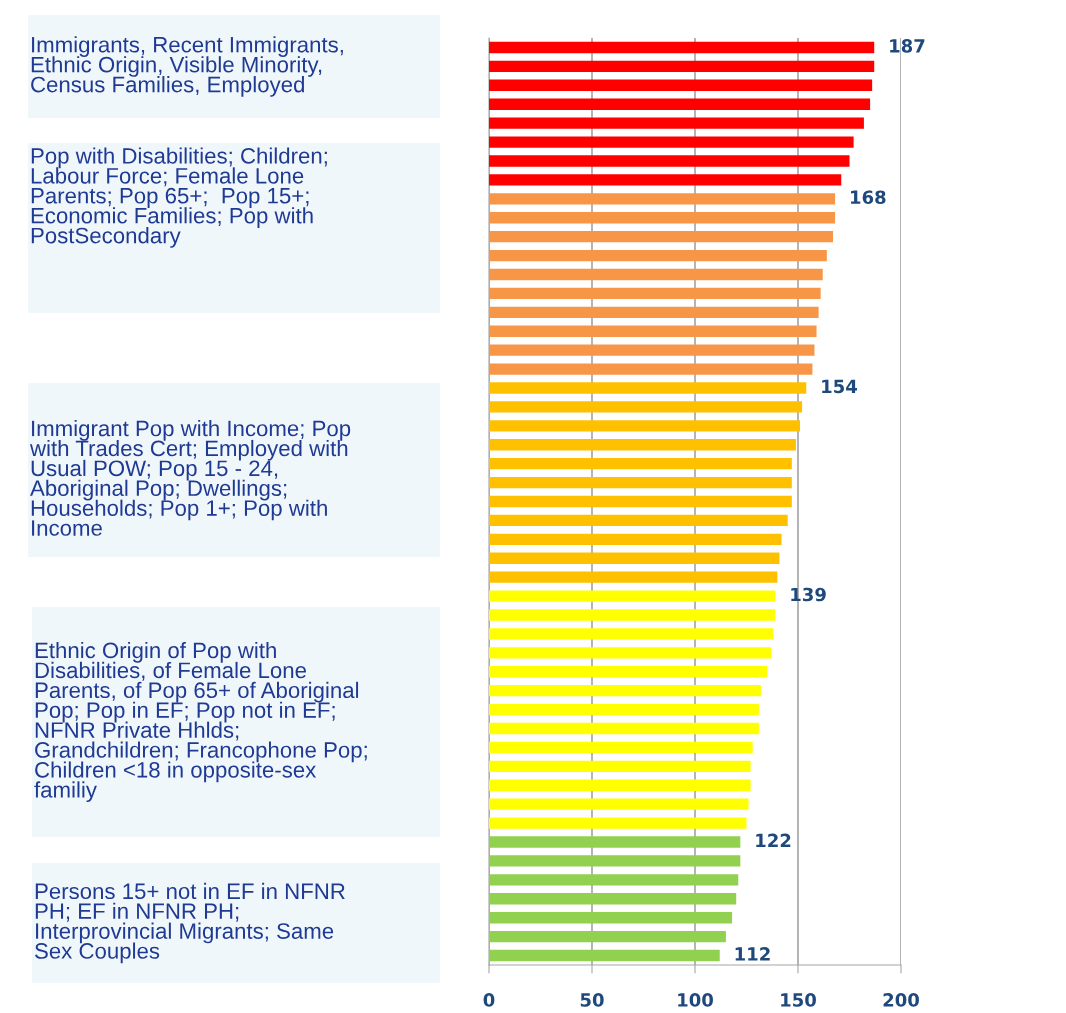 Image resolution: width=1066 pixels, height=1013 pixels. What do you see at coordinates (808, 594) in the screenshot?
I see `data-label: 139` at bounding box center [808, 594].